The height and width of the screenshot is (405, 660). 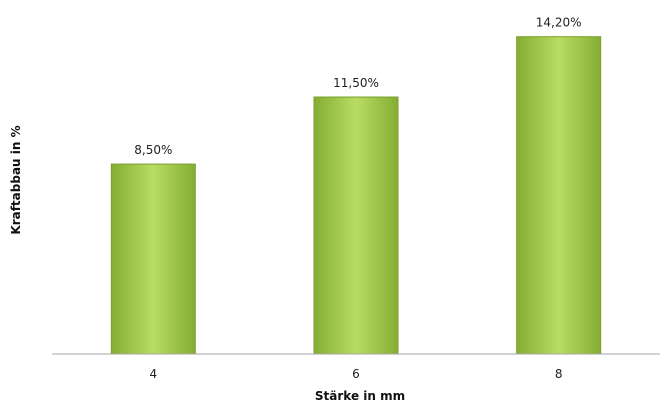 What do you see at coordinates (154, 374) in the screenshot?
I see `x-tick-label-4: 4` at bounding box center [154, 374].